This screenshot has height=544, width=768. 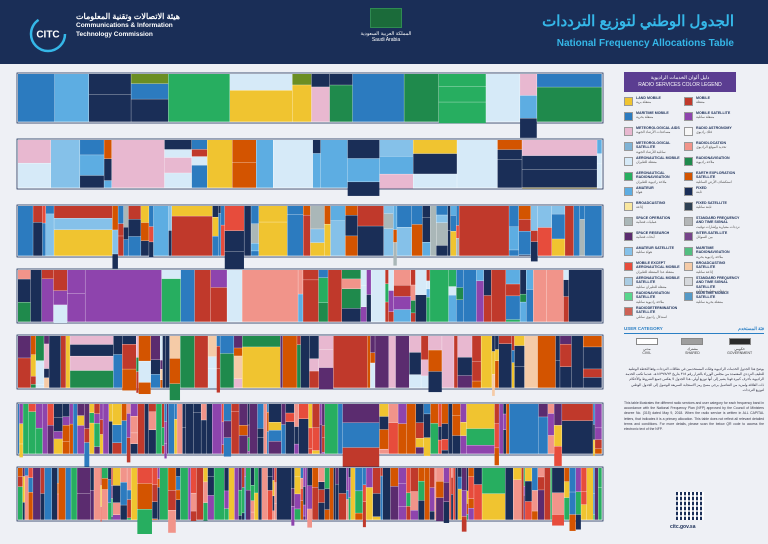 What do you see at coordinates (683, 527) in the screenshot?
I see `website-link: citc.gov.sa` at bounding box center [683, 527].